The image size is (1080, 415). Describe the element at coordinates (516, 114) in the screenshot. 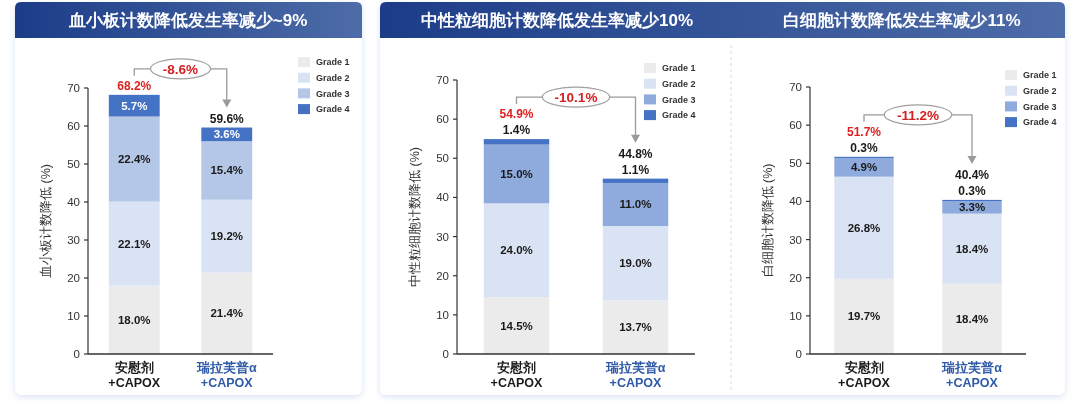

I see `total-label: 54.9%` at that location.